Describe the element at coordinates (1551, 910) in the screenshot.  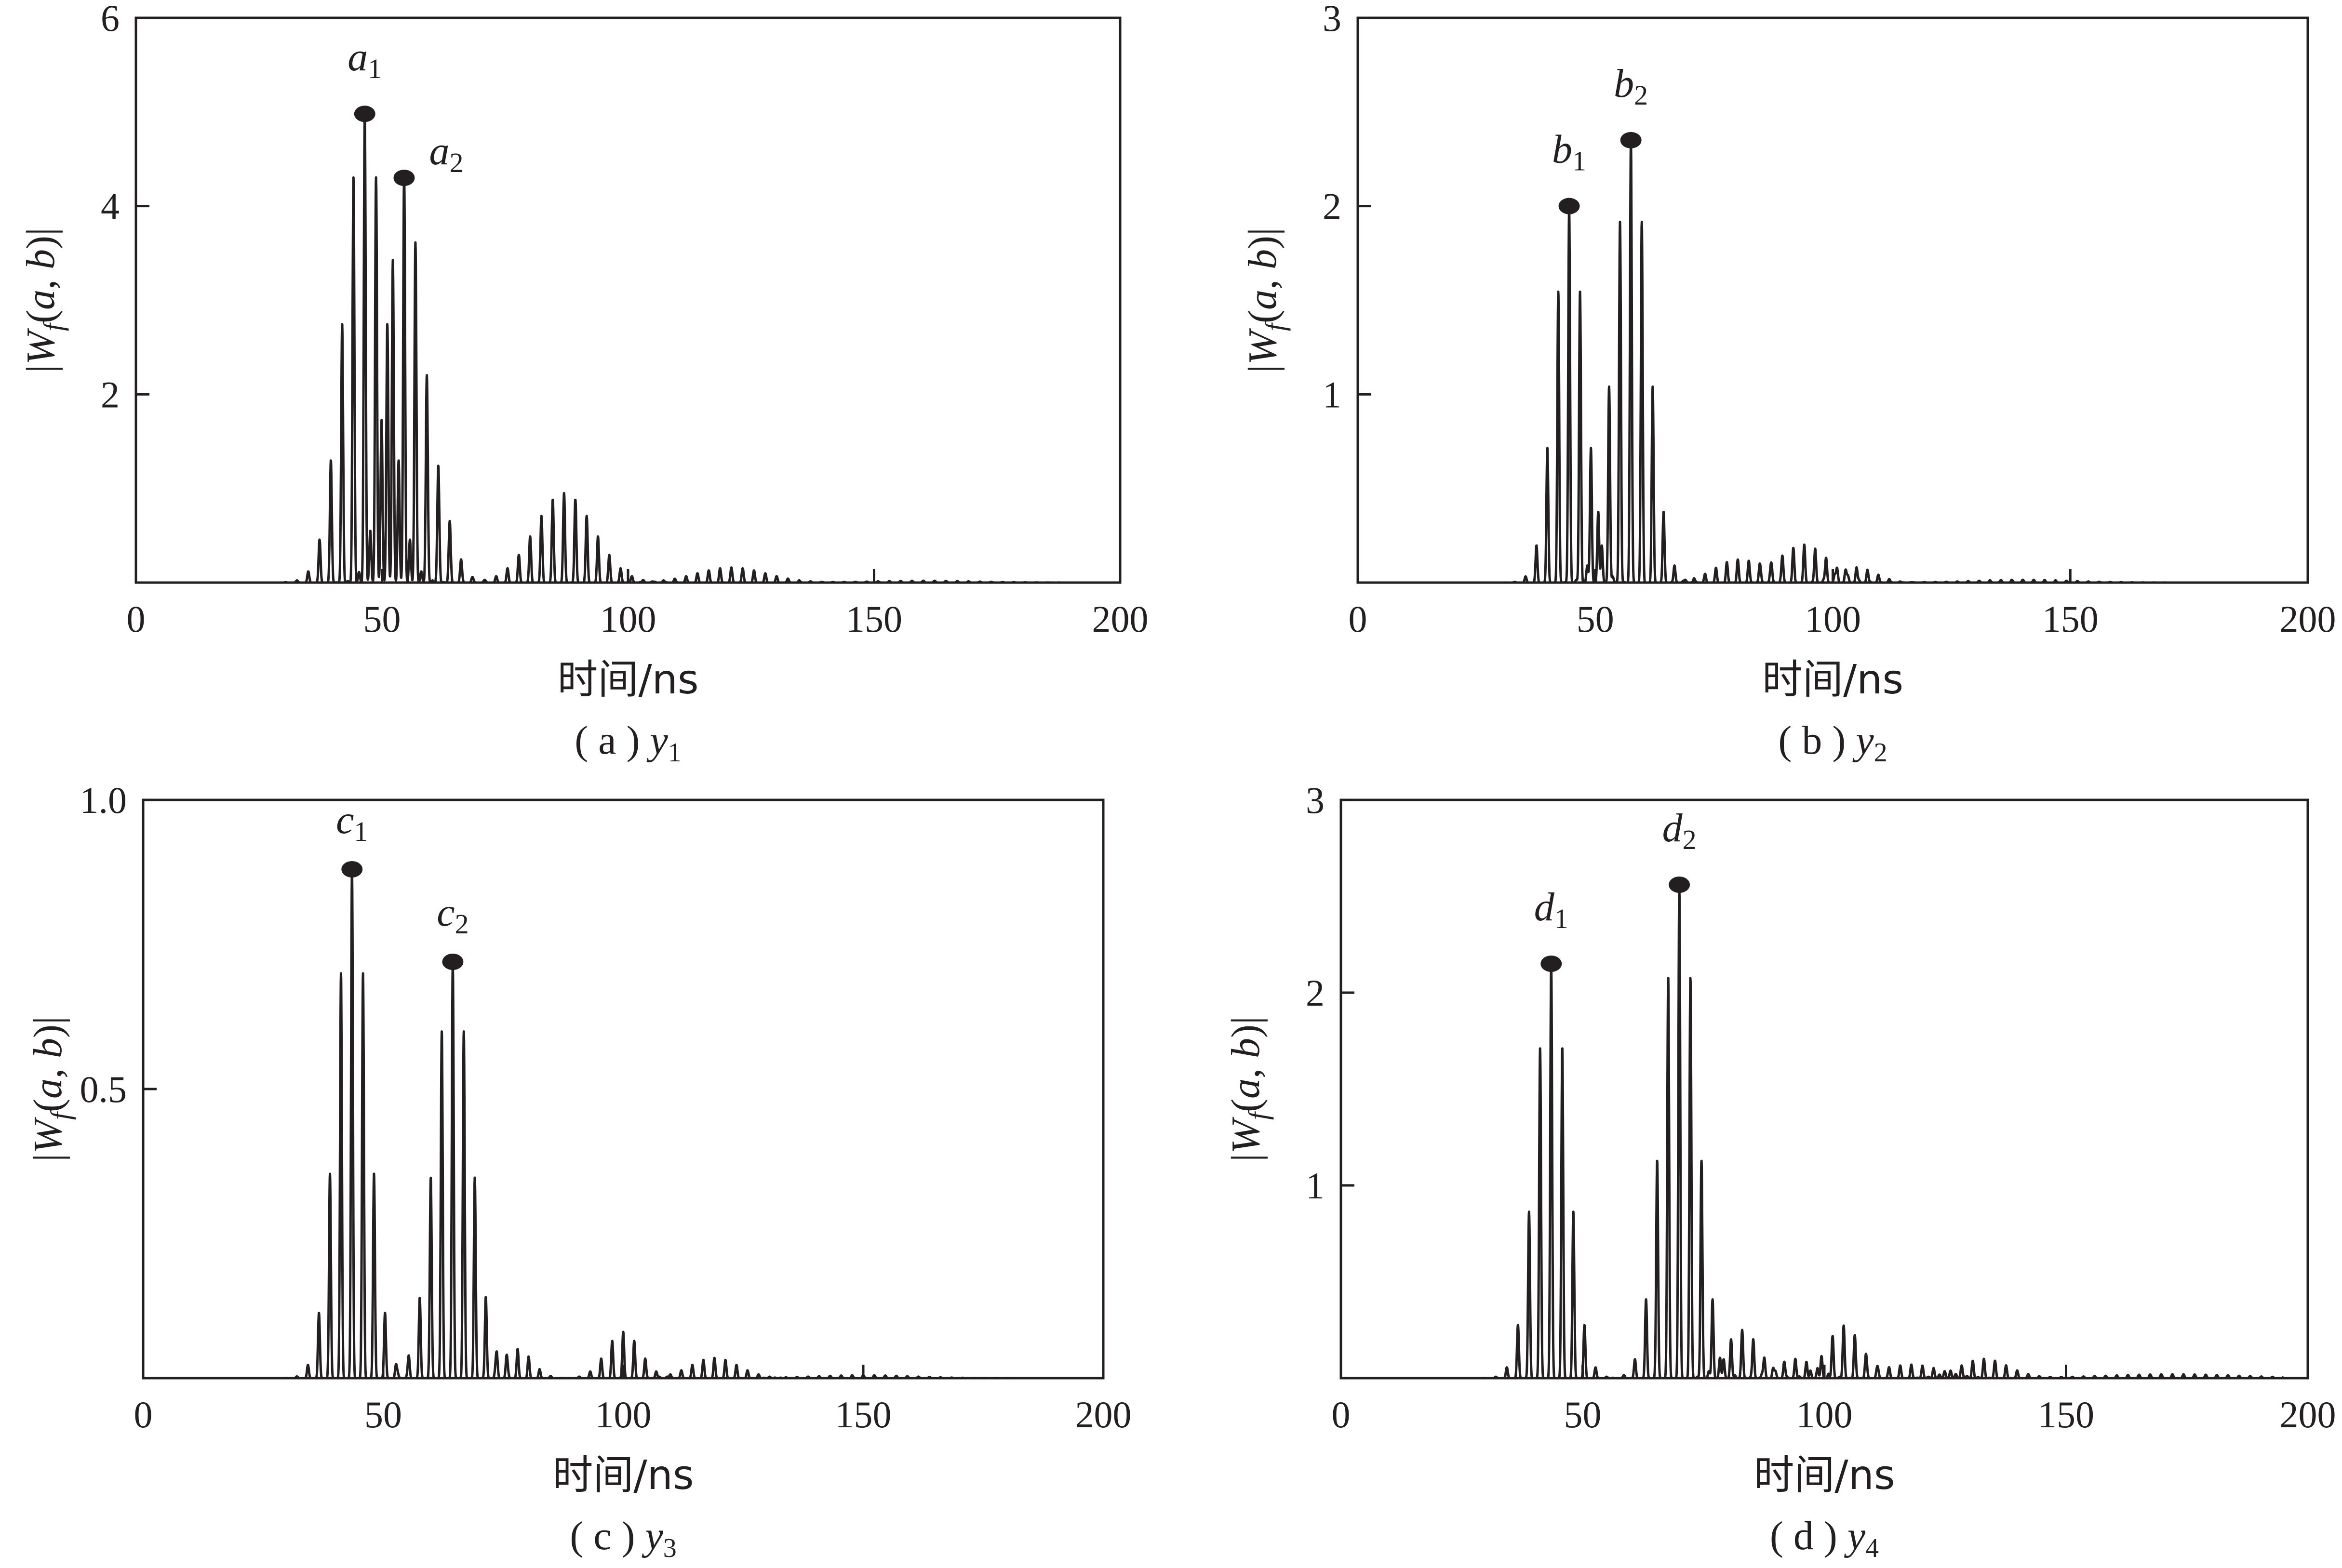
I see `peak-label: d1` at that location.